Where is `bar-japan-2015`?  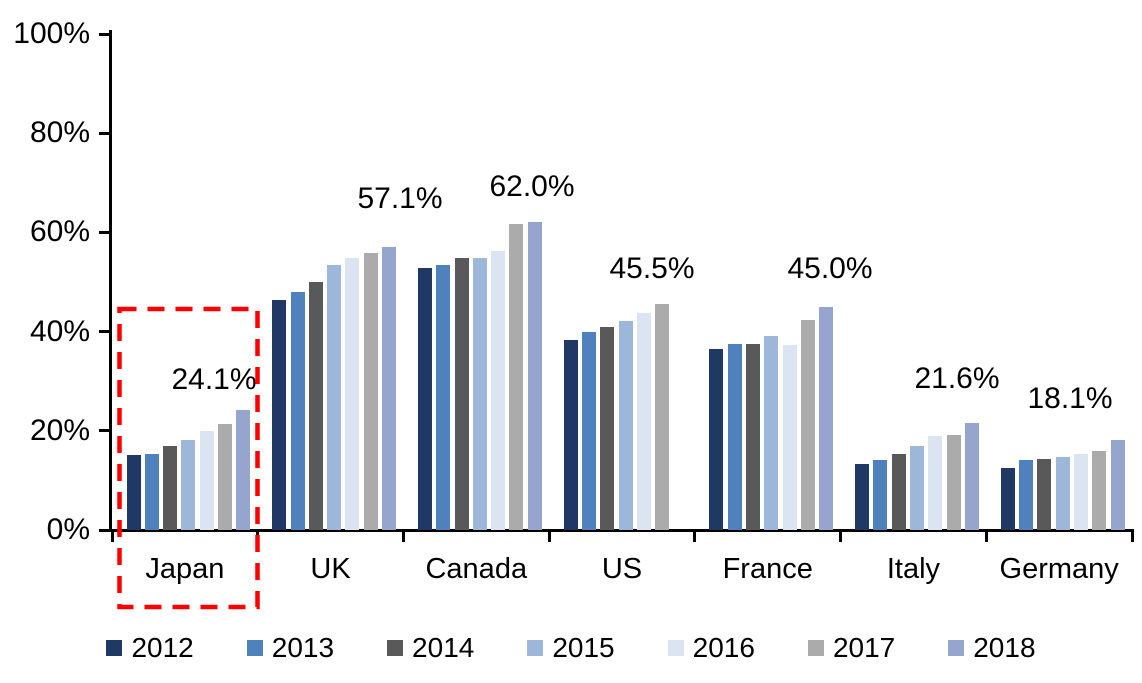 bar-japan-2015 is located at coordinates (188, 484).